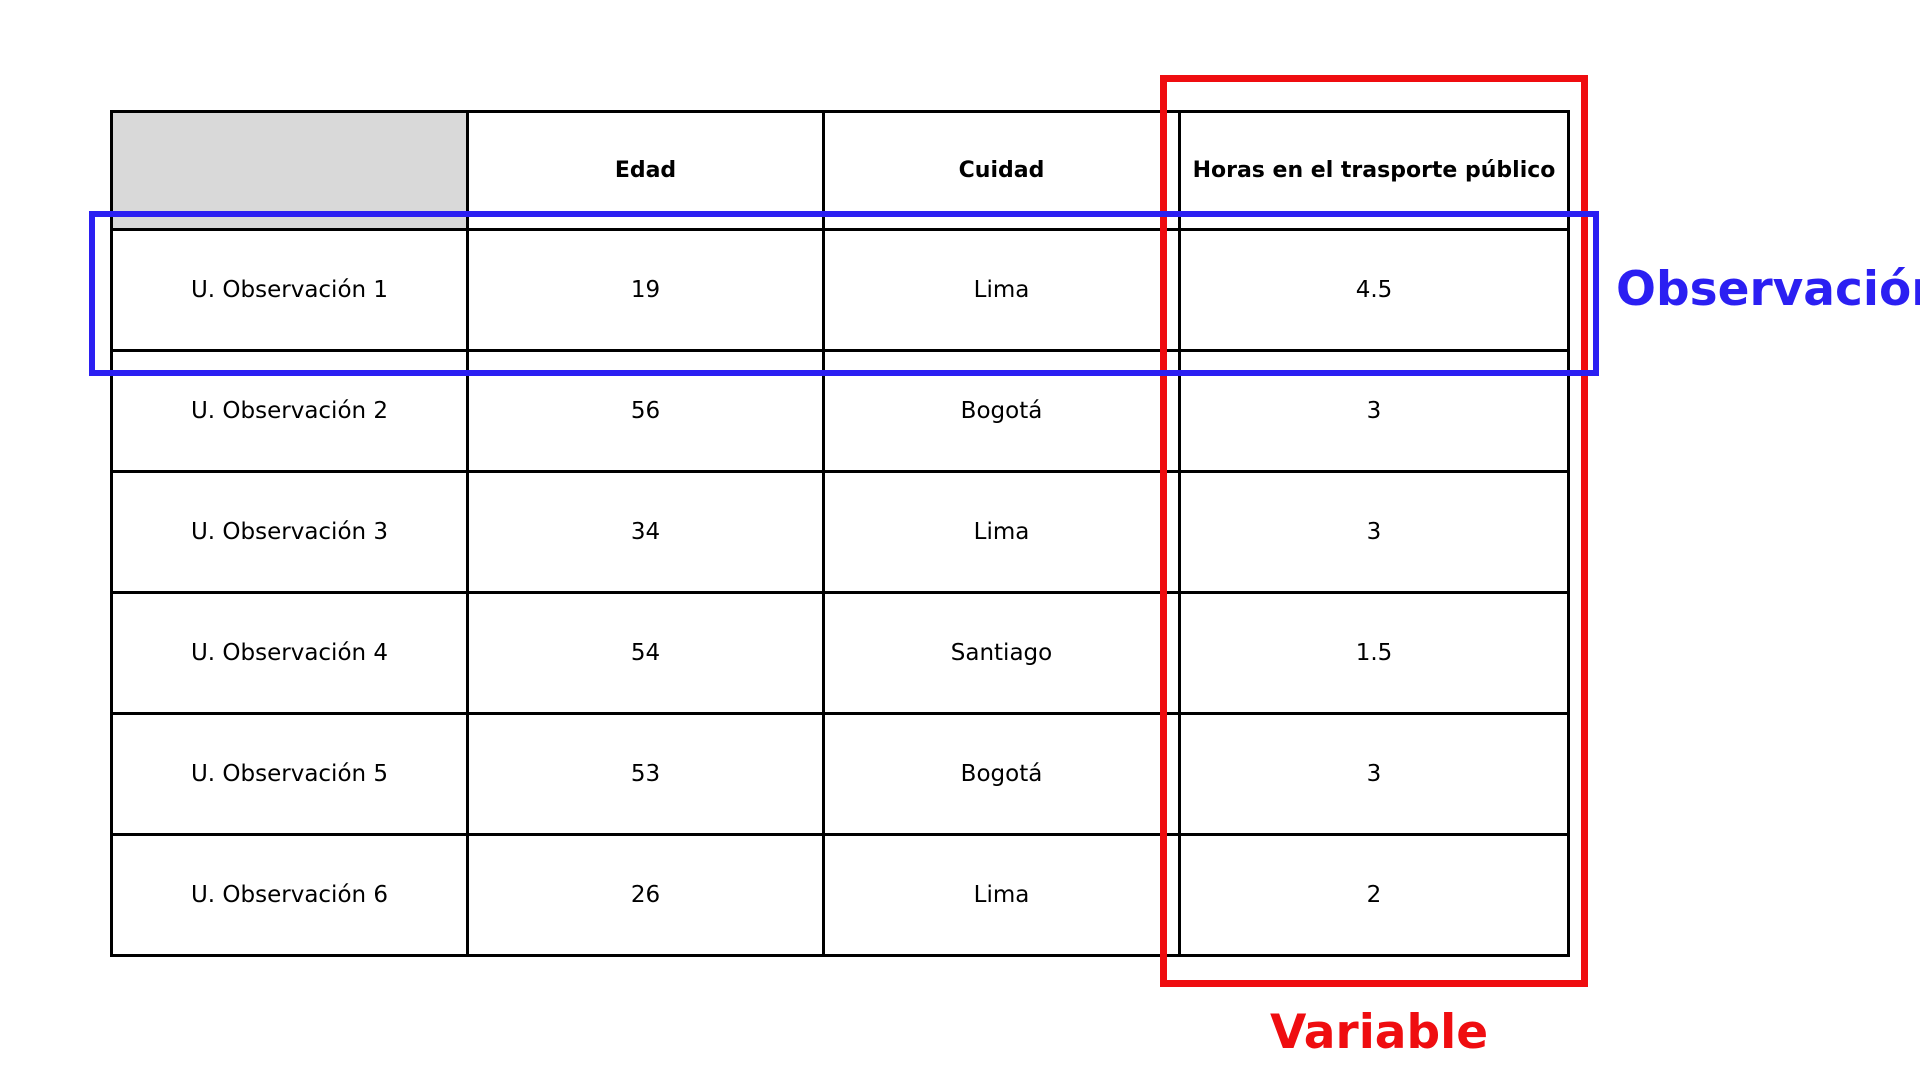 The width and height of the screenshot is (1920, 1080). Describe the element at coordinates (645, 411) in the screenshot. I see `edad-cell: 56` at that location.